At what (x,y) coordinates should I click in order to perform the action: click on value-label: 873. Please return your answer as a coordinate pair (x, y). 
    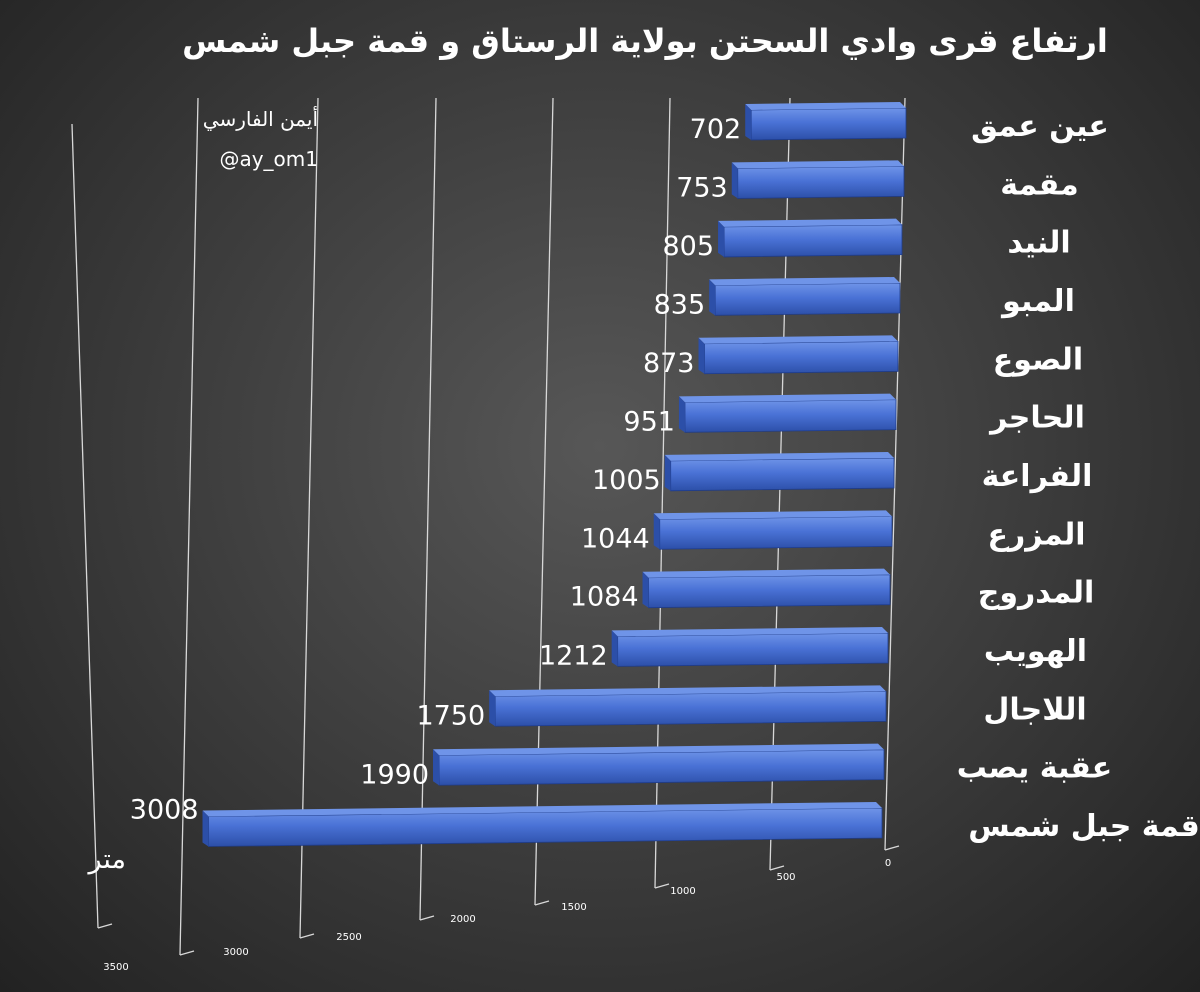
    Looking at the image, I should click on (669, 363).